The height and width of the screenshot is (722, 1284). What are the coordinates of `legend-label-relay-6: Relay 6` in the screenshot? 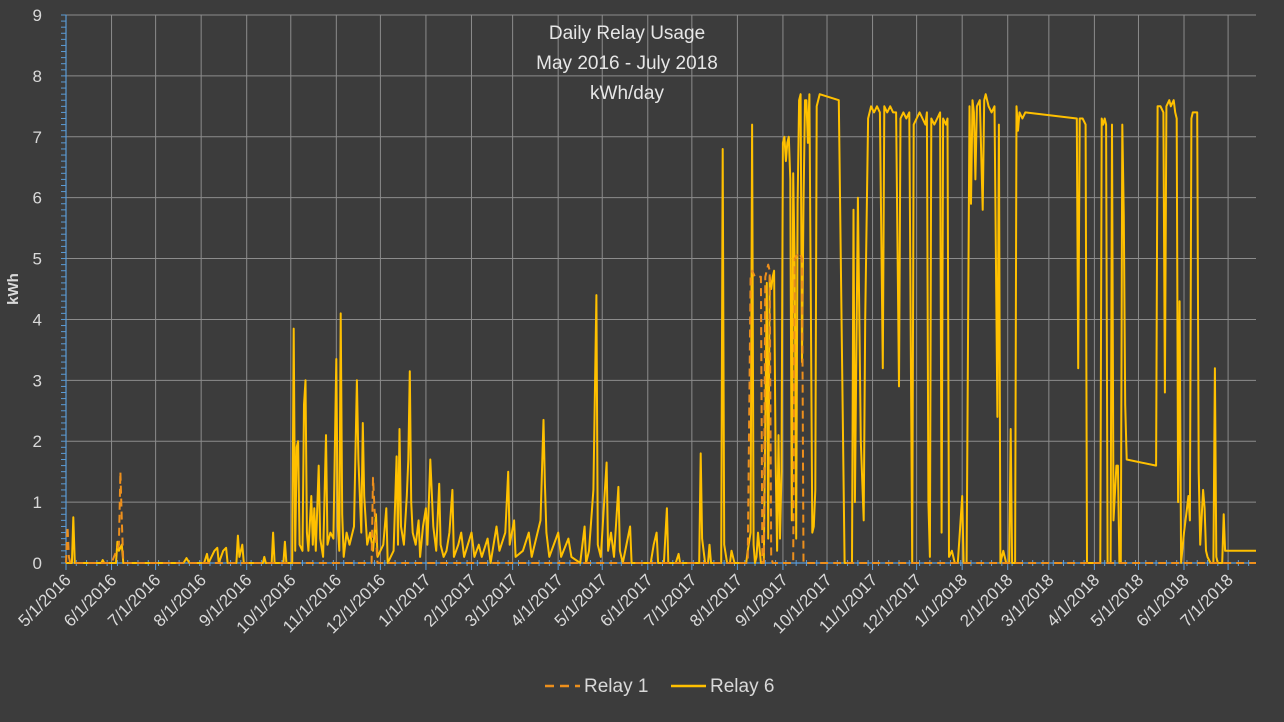 It's located at (742, 686).